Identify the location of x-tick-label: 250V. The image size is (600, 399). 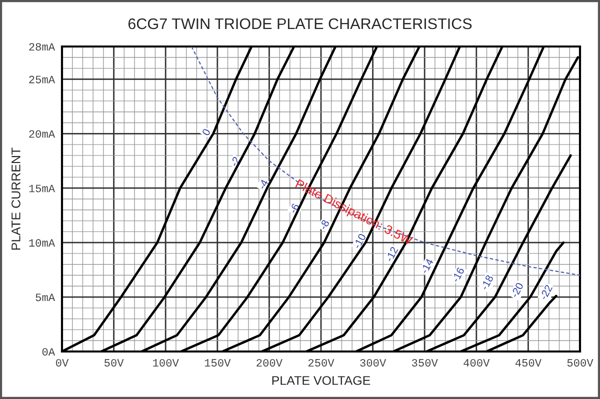
(321, 363).